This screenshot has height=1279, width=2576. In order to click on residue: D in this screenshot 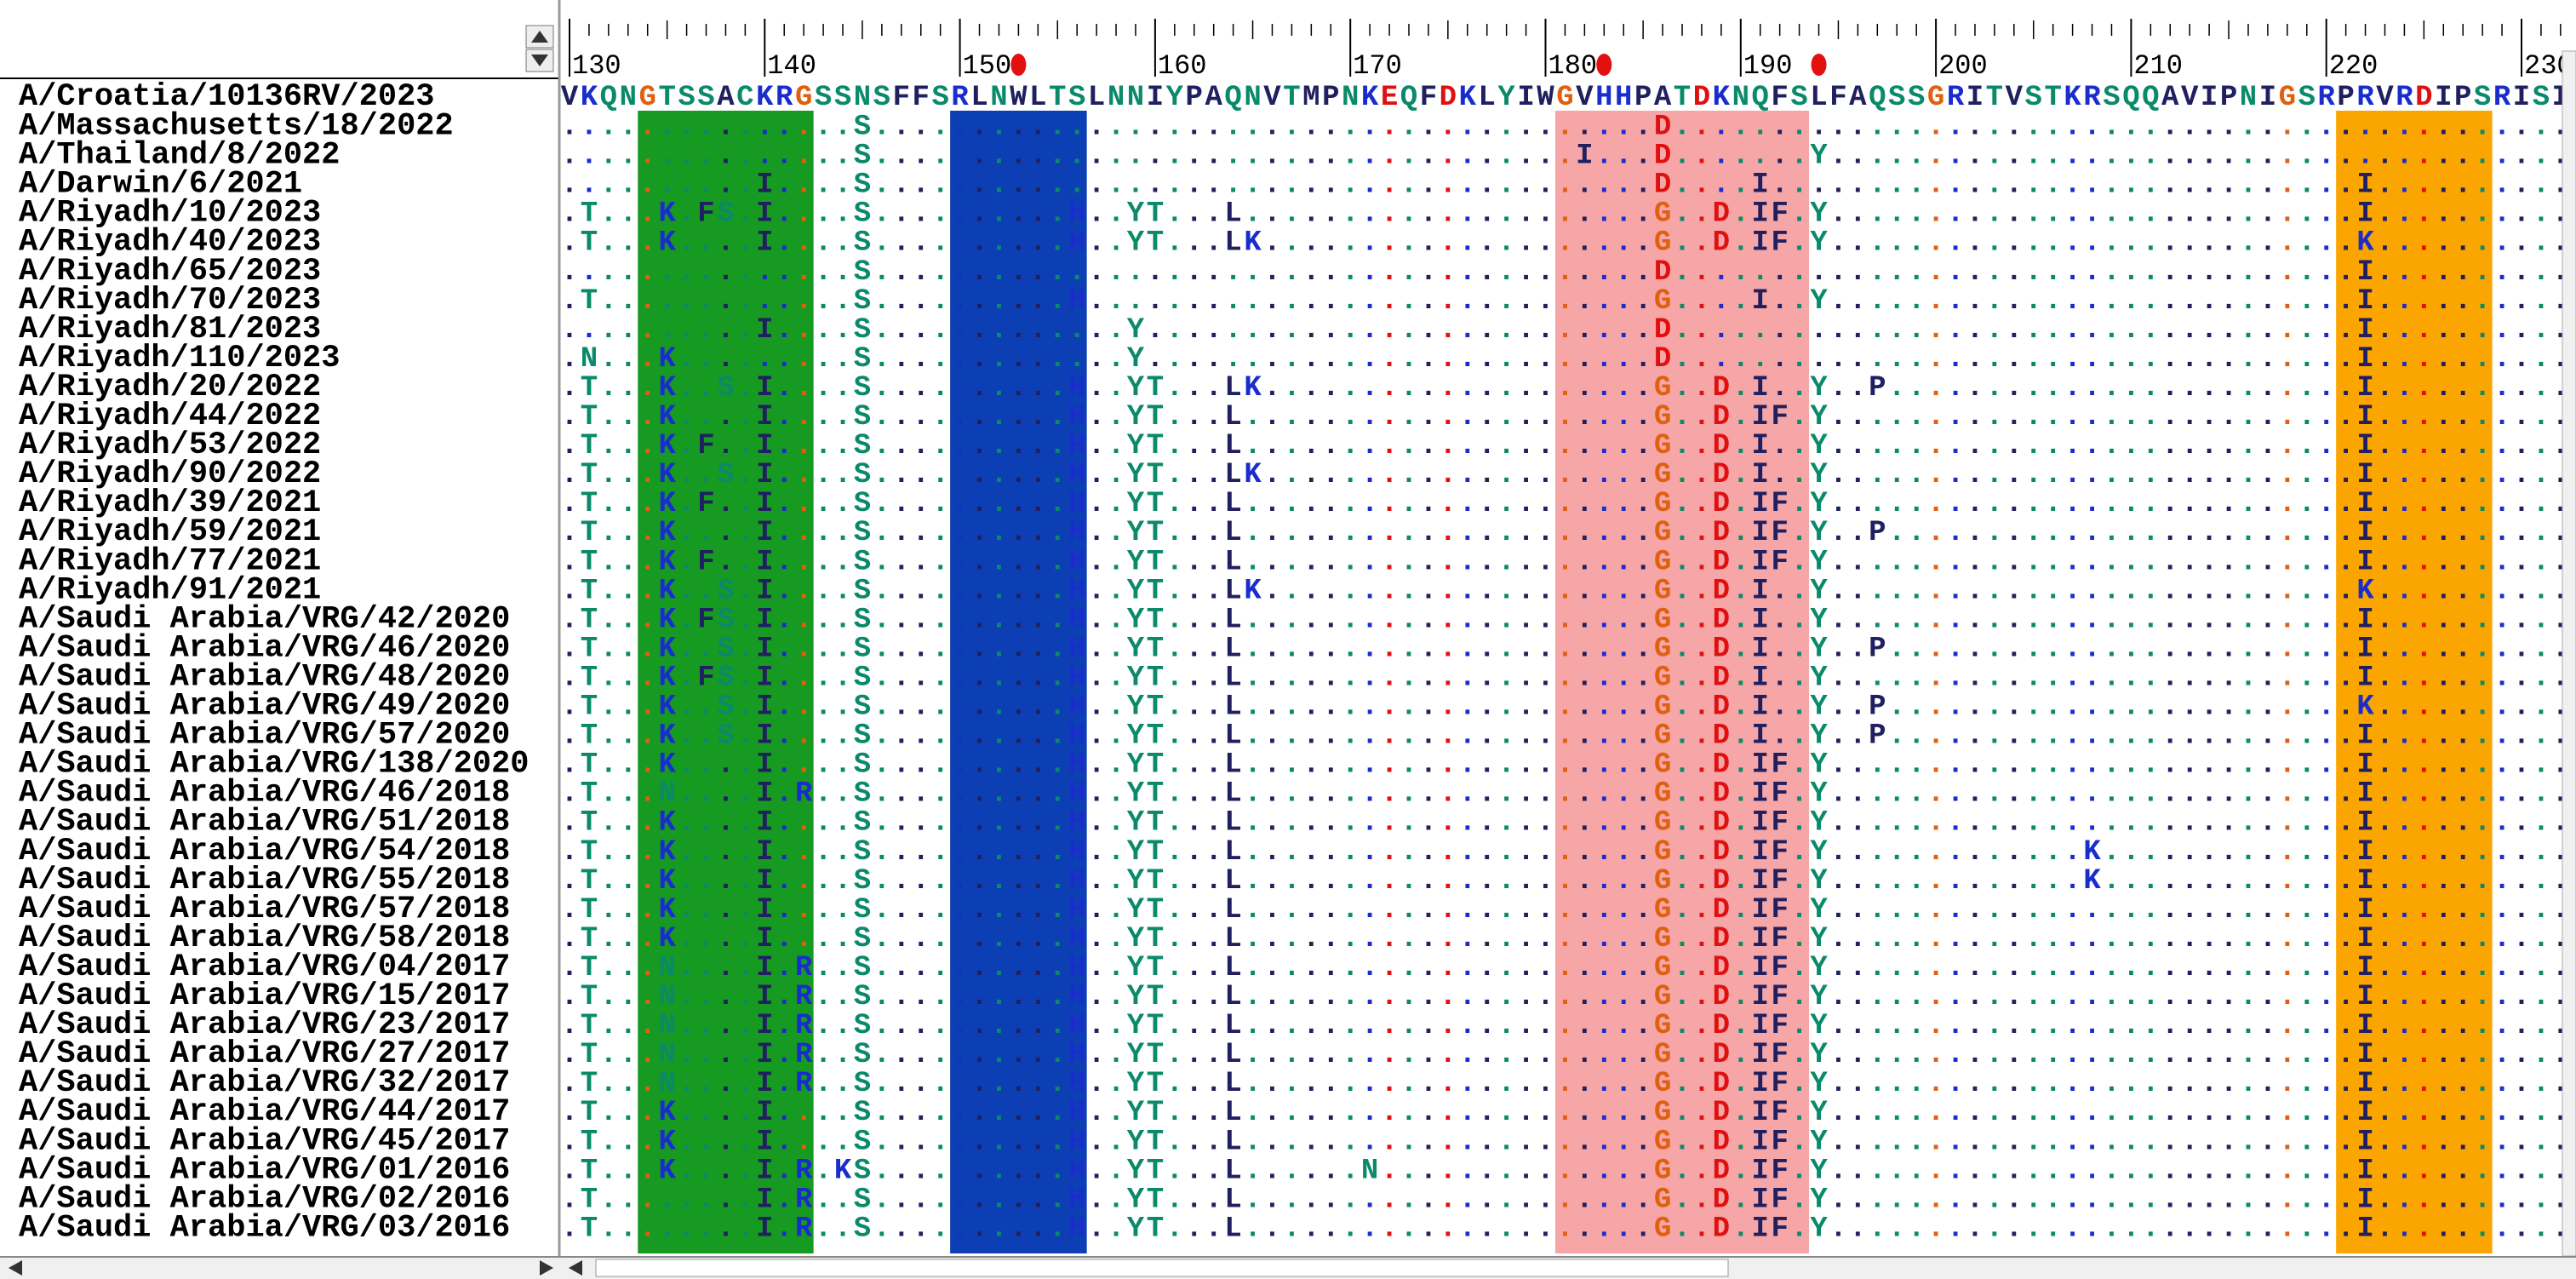, I will do `click(1721, 1171)`.